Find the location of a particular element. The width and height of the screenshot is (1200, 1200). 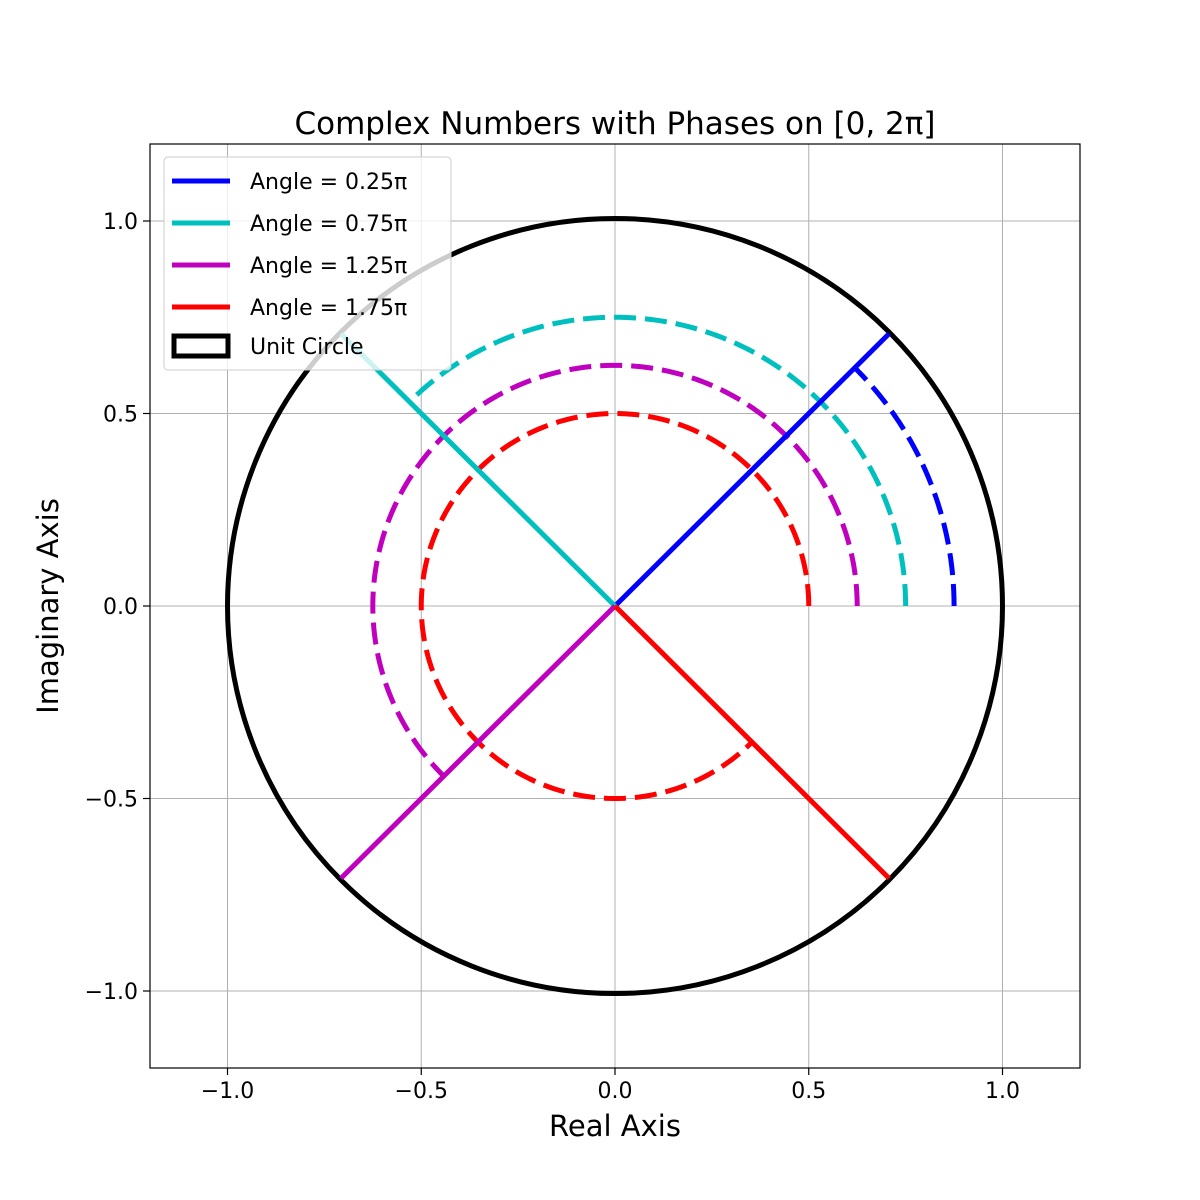

legend-label-0: Angle = 0.25π is located at coordinates (328, 182).